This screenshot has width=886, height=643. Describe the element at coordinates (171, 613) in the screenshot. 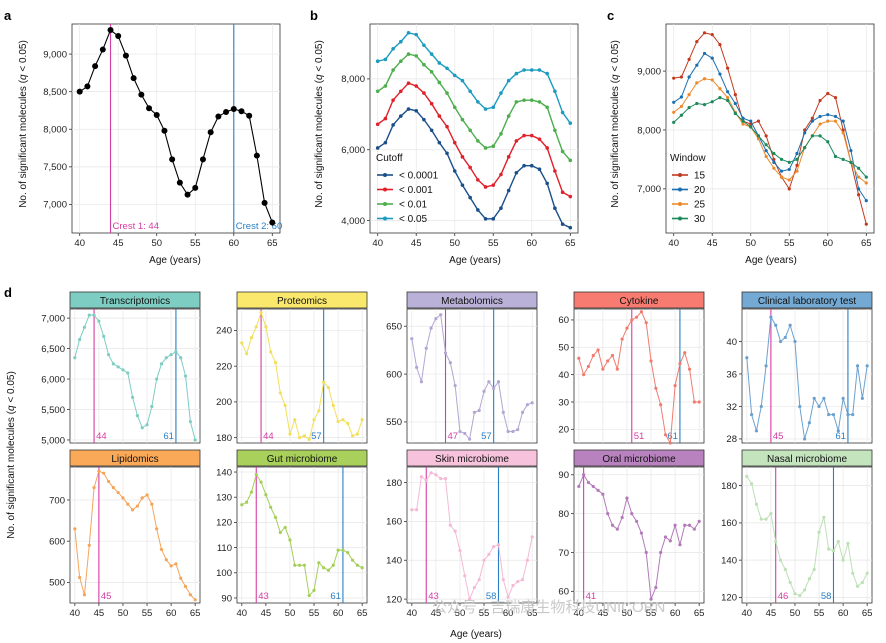

I see `d6-xtick-label: 60` at that location.